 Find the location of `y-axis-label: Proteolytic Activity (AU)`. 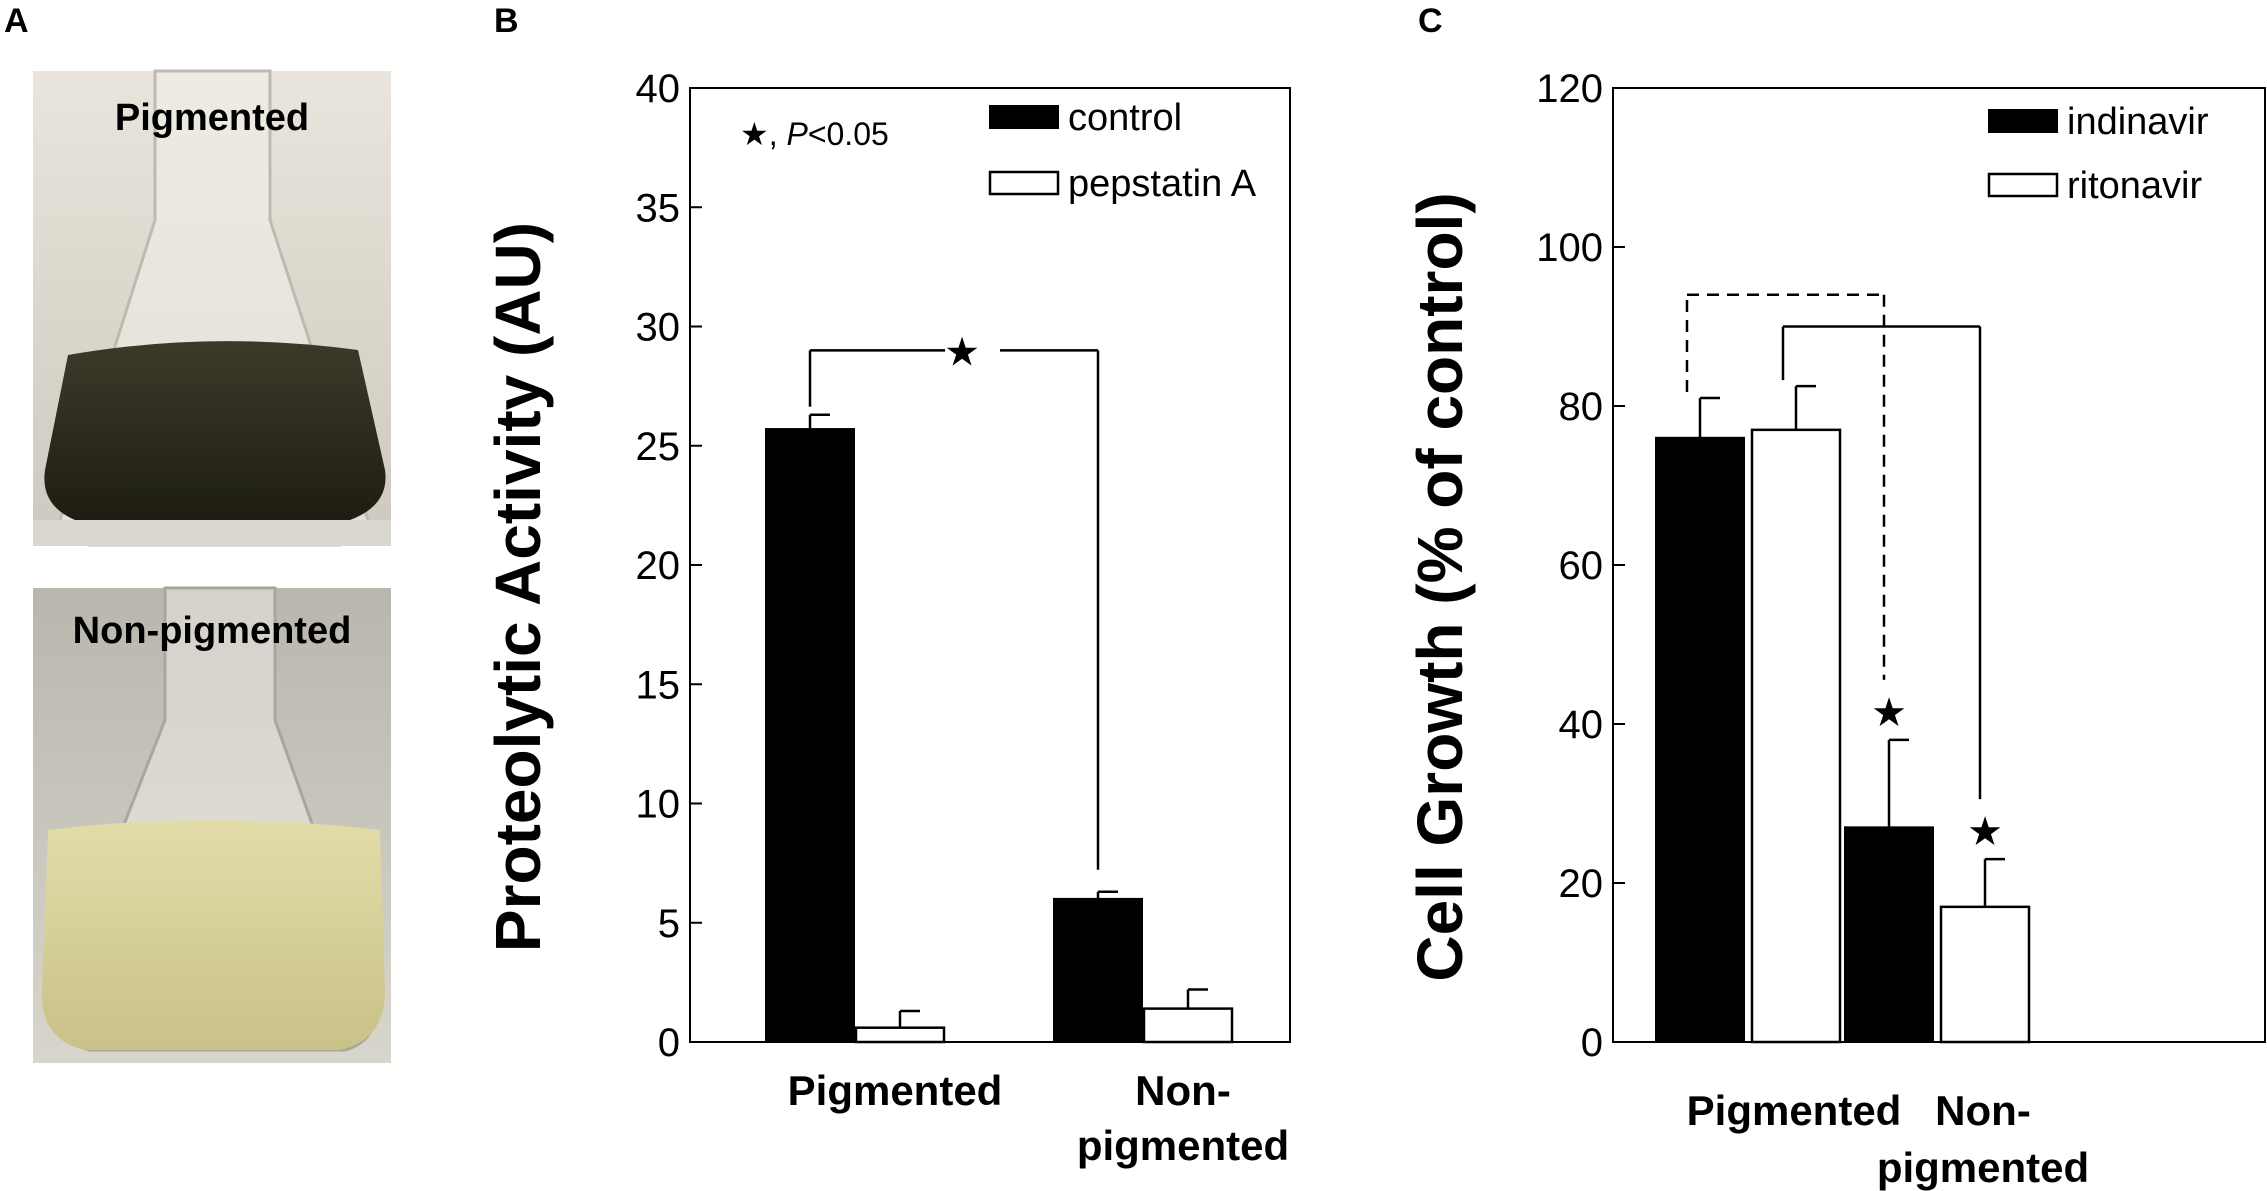

y-axis-label: Proteolytic Activity (AU) is located at coordinates (518, 587).